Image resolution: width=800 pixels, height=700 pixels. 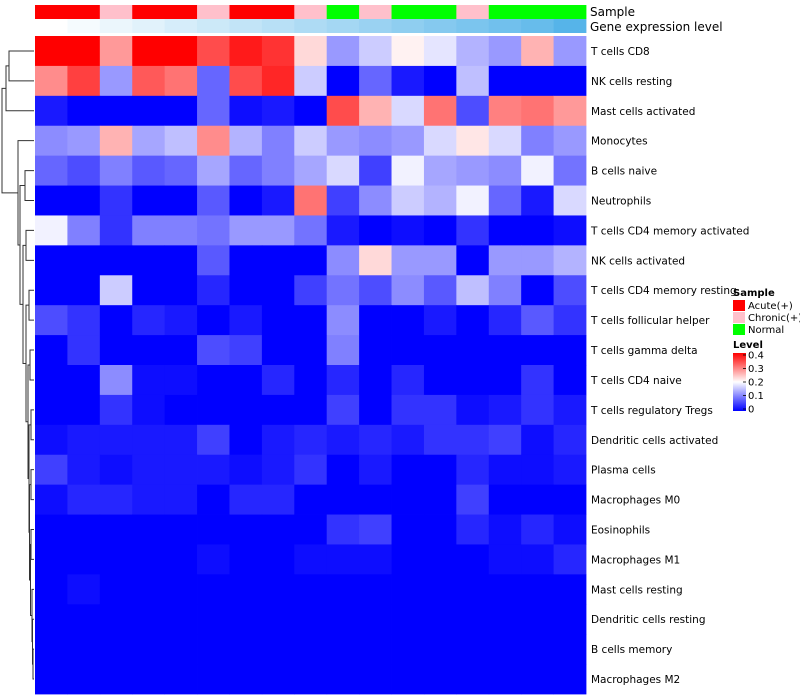 What do you see at coordinates (631, 82) in the screenshot?
I see `row-label: NK cells resting` at bounding box center [631, 82].